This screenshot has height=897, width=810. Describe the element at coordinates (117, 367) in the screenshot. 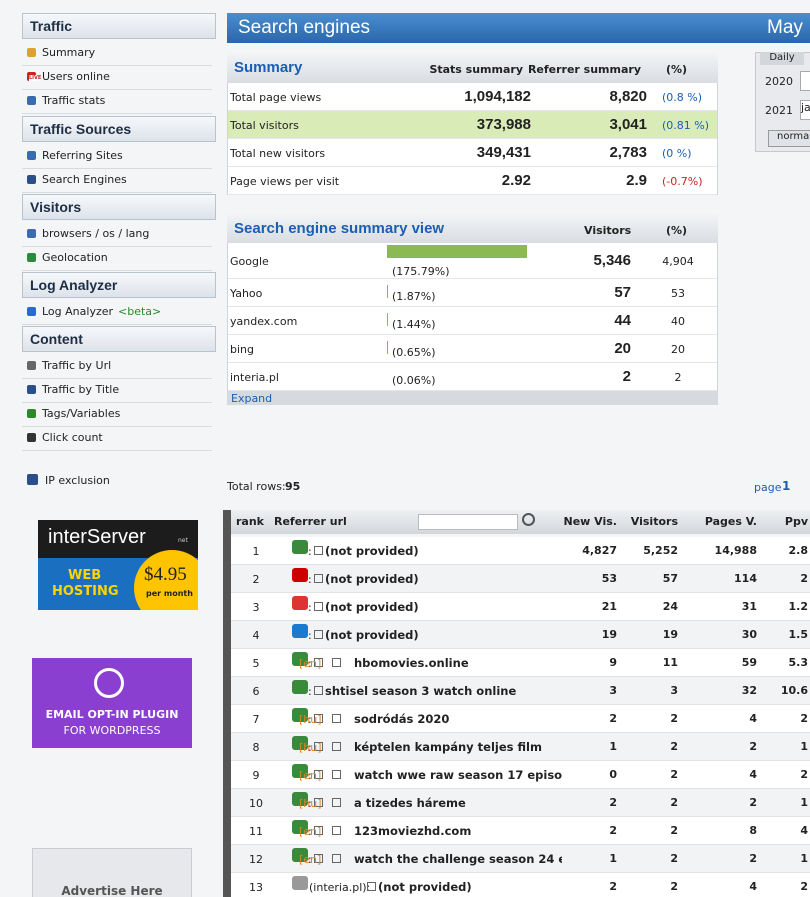

I see `nav-item: Traffic by Url` at that location.